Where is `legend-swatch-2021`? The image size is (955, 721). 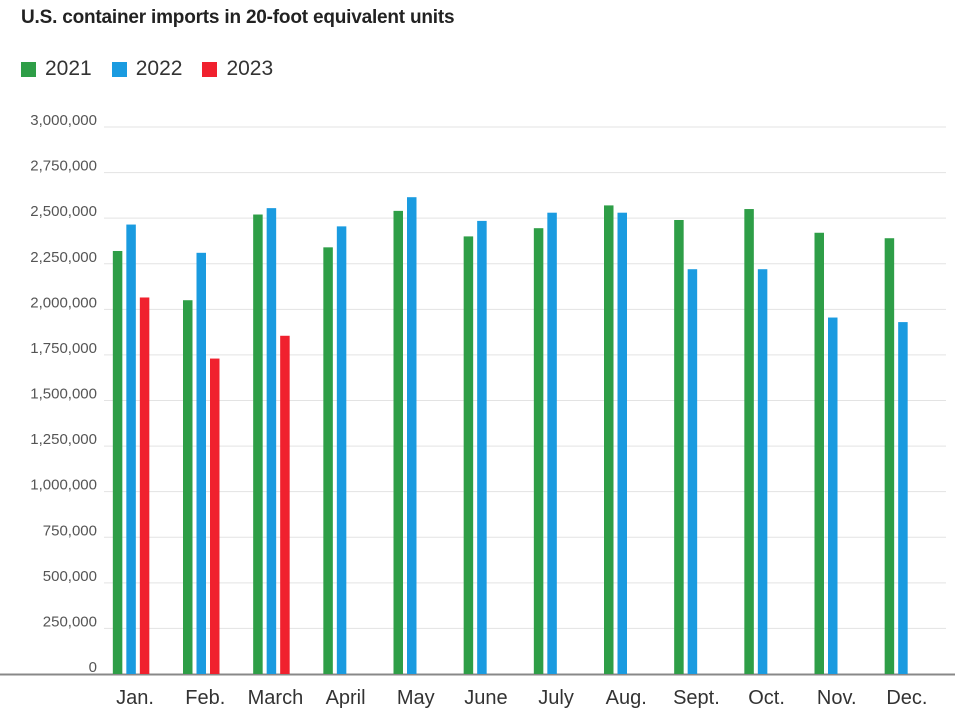 legend-swatch-2021 is located at coordinates (28, 69).